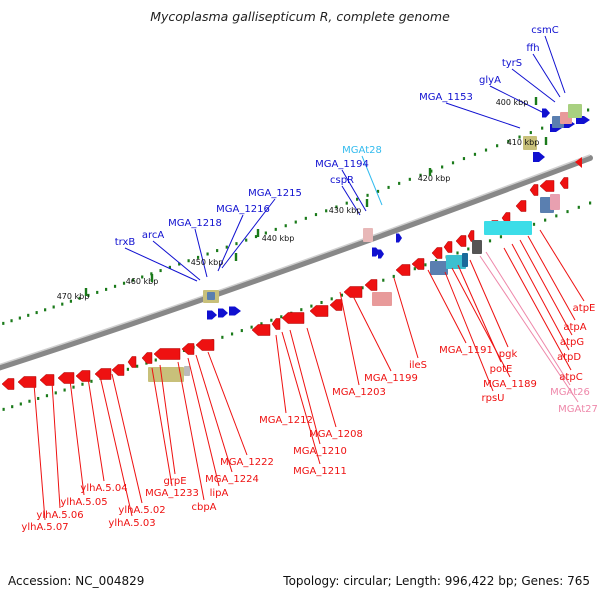 This screenshot has height=600, width=600. I want to click on scale-tick-label: 460 kbp, so click(142, 281).